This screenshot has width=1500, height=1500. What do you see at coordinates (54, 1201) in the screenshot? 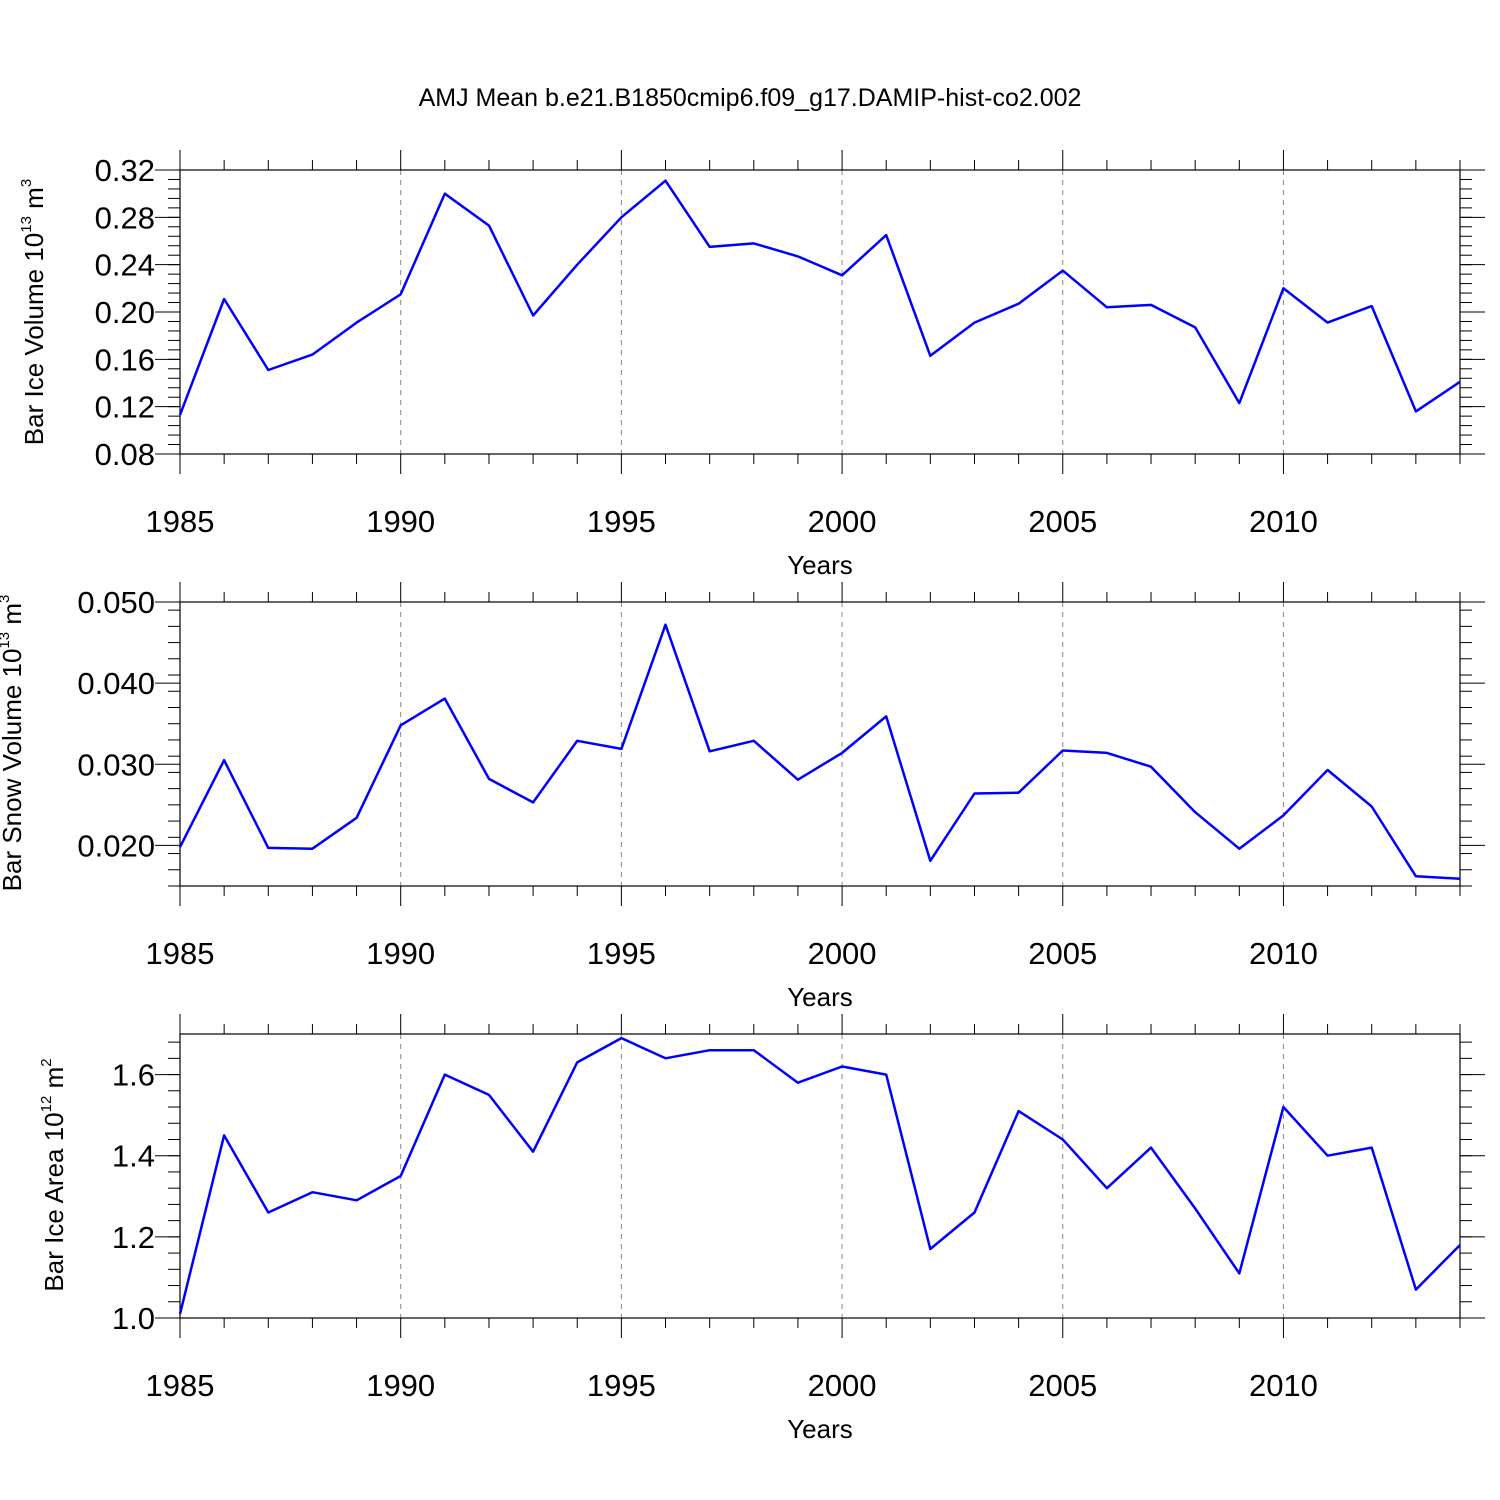
I see `y-axis-label-text: Bar Ice Area 10` at bounding box center [54, 1201].